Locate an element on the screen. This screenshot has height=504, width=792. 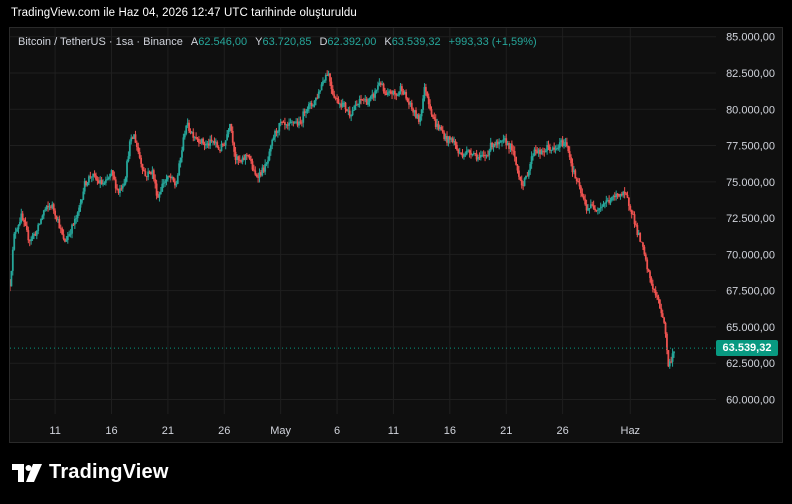
change-value: +993,33 (+1,59%) is located at coordinates (492, 42).